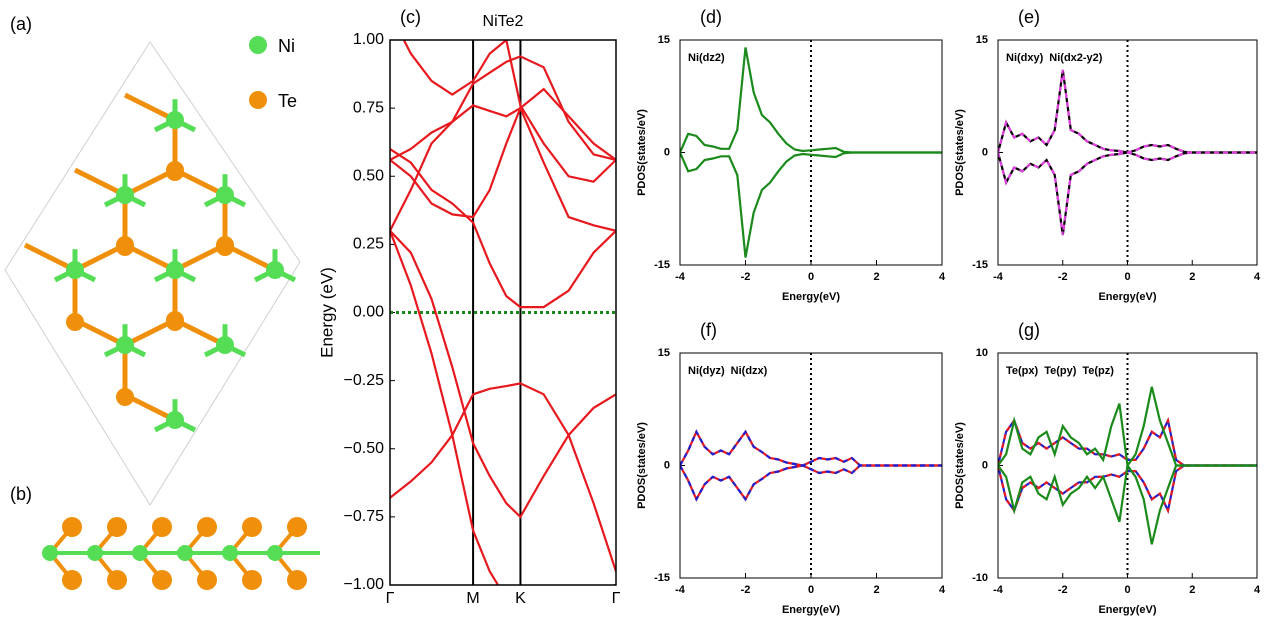  What do you see at coordinates (160, 262) in the screenshot?
I see `crystal-structure` at bounding box center [160, 262].